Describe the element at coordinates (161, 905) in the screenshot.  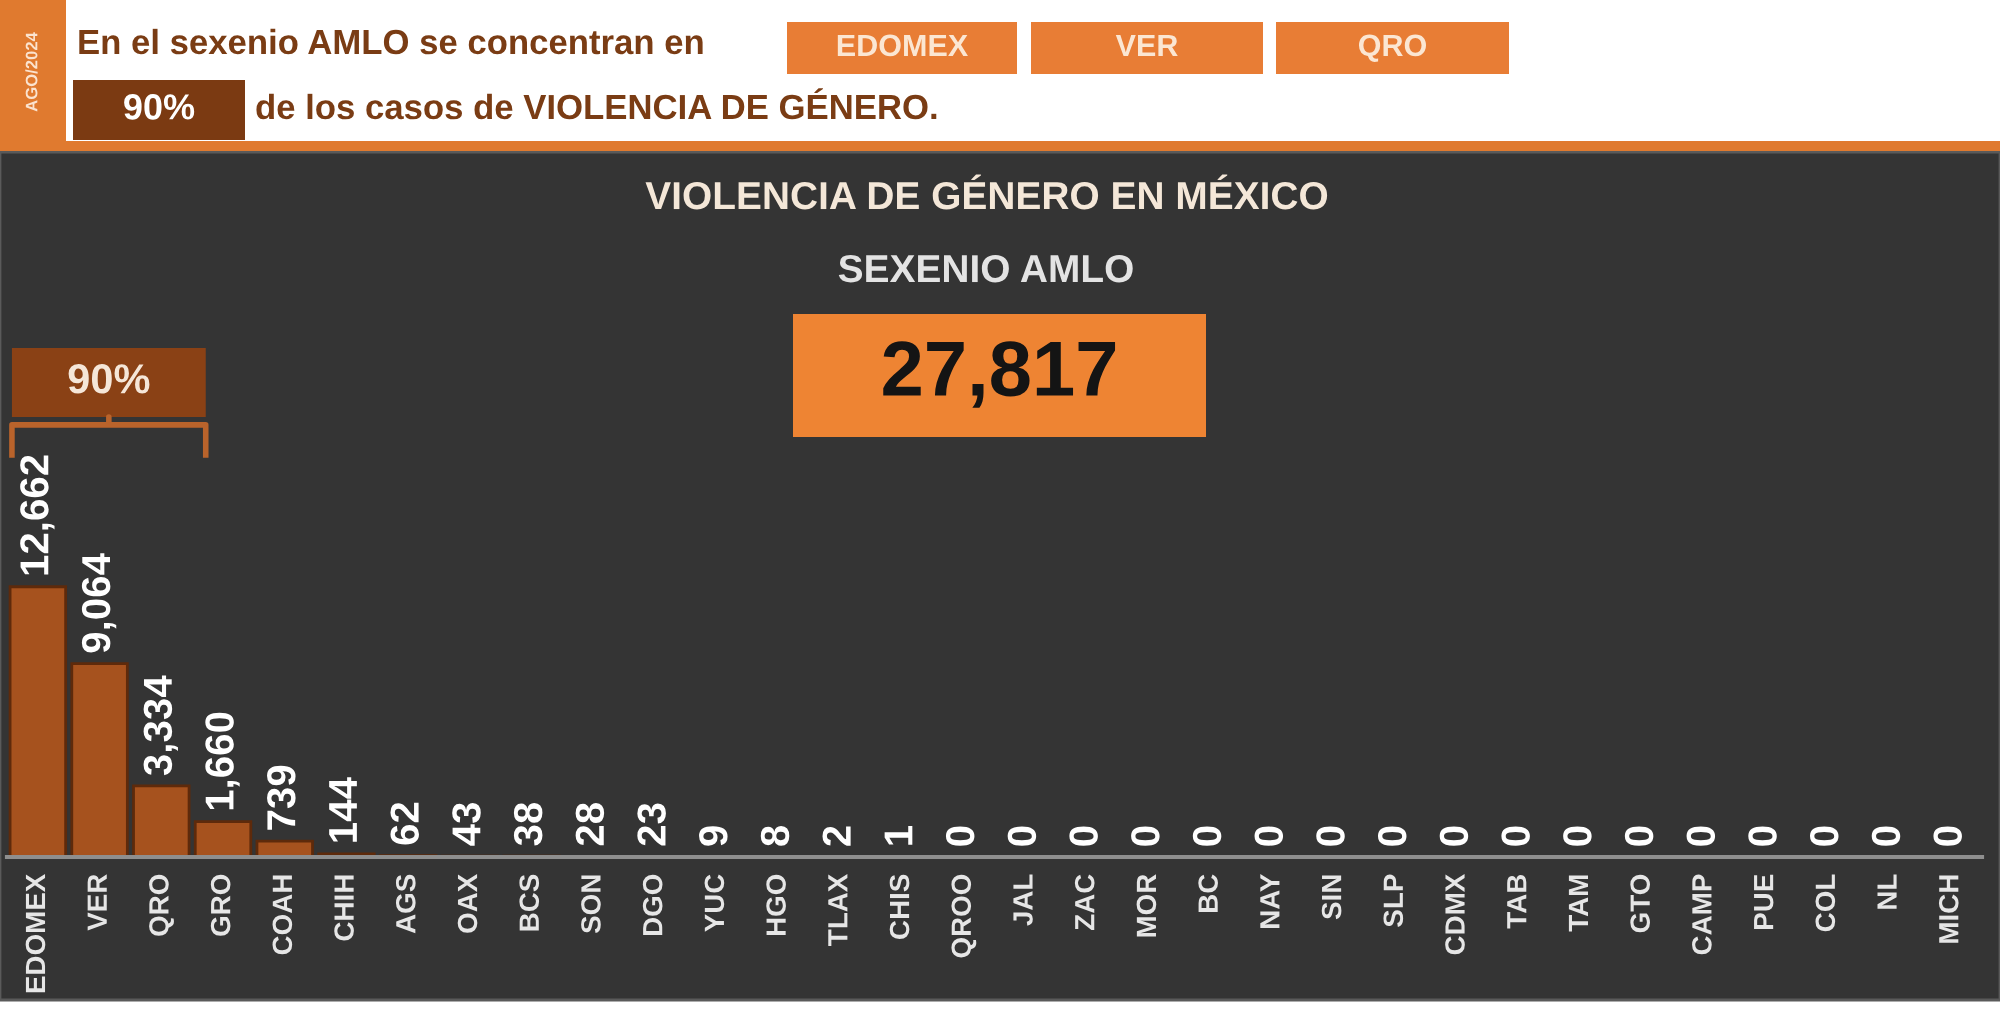
I see `x-tick-label: QRO` at that location.